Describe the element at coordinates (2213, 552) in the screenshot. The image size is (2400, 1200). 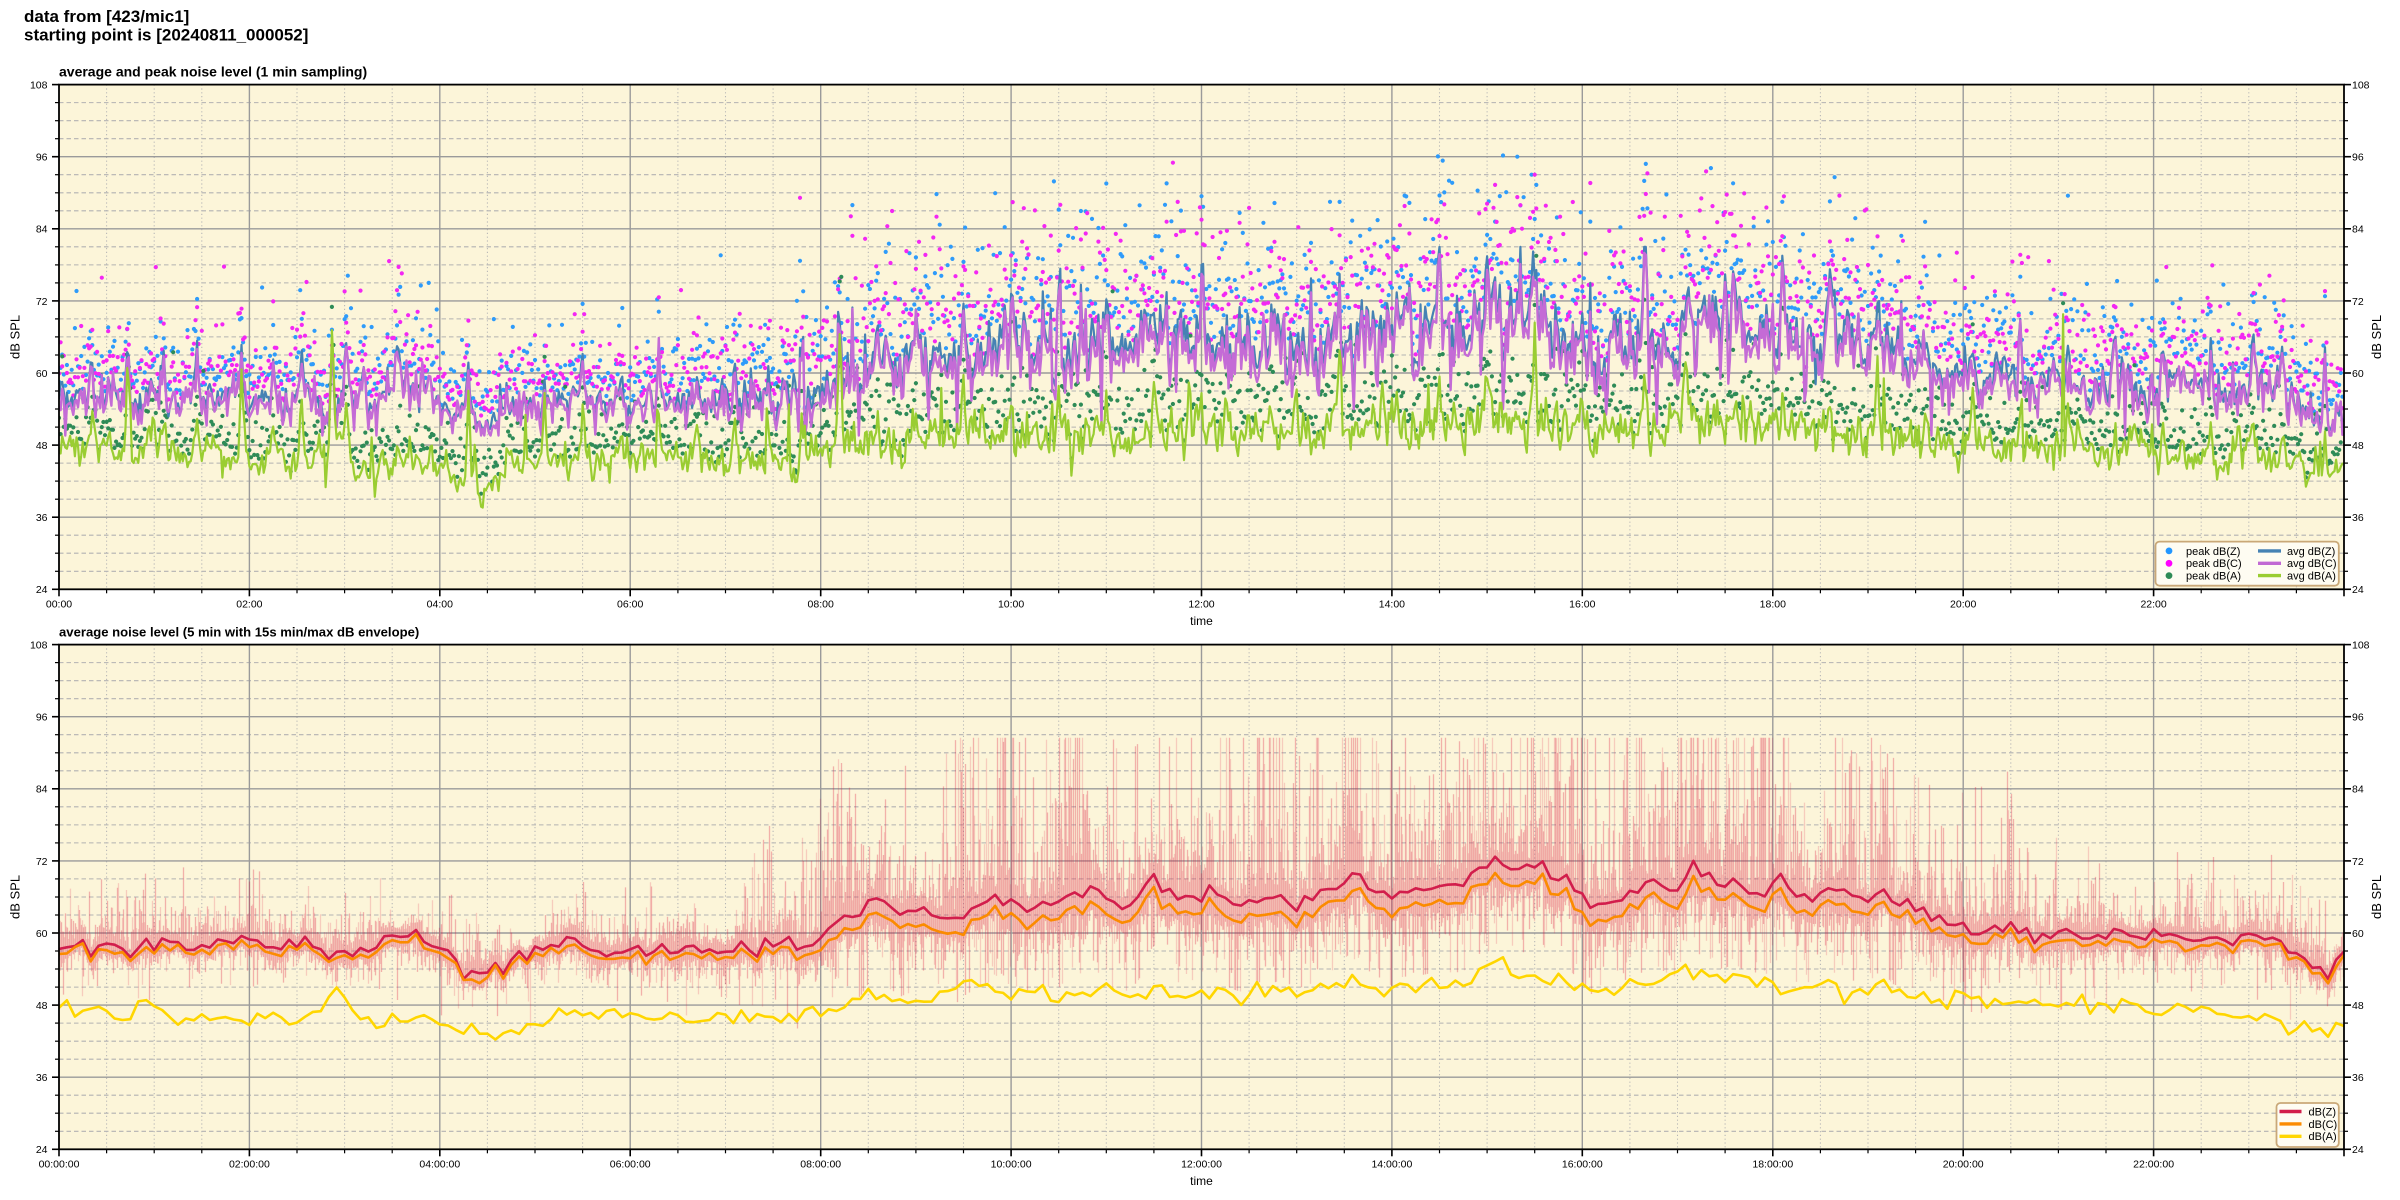
I see `svg-text: peak dB(Z)` at that location.